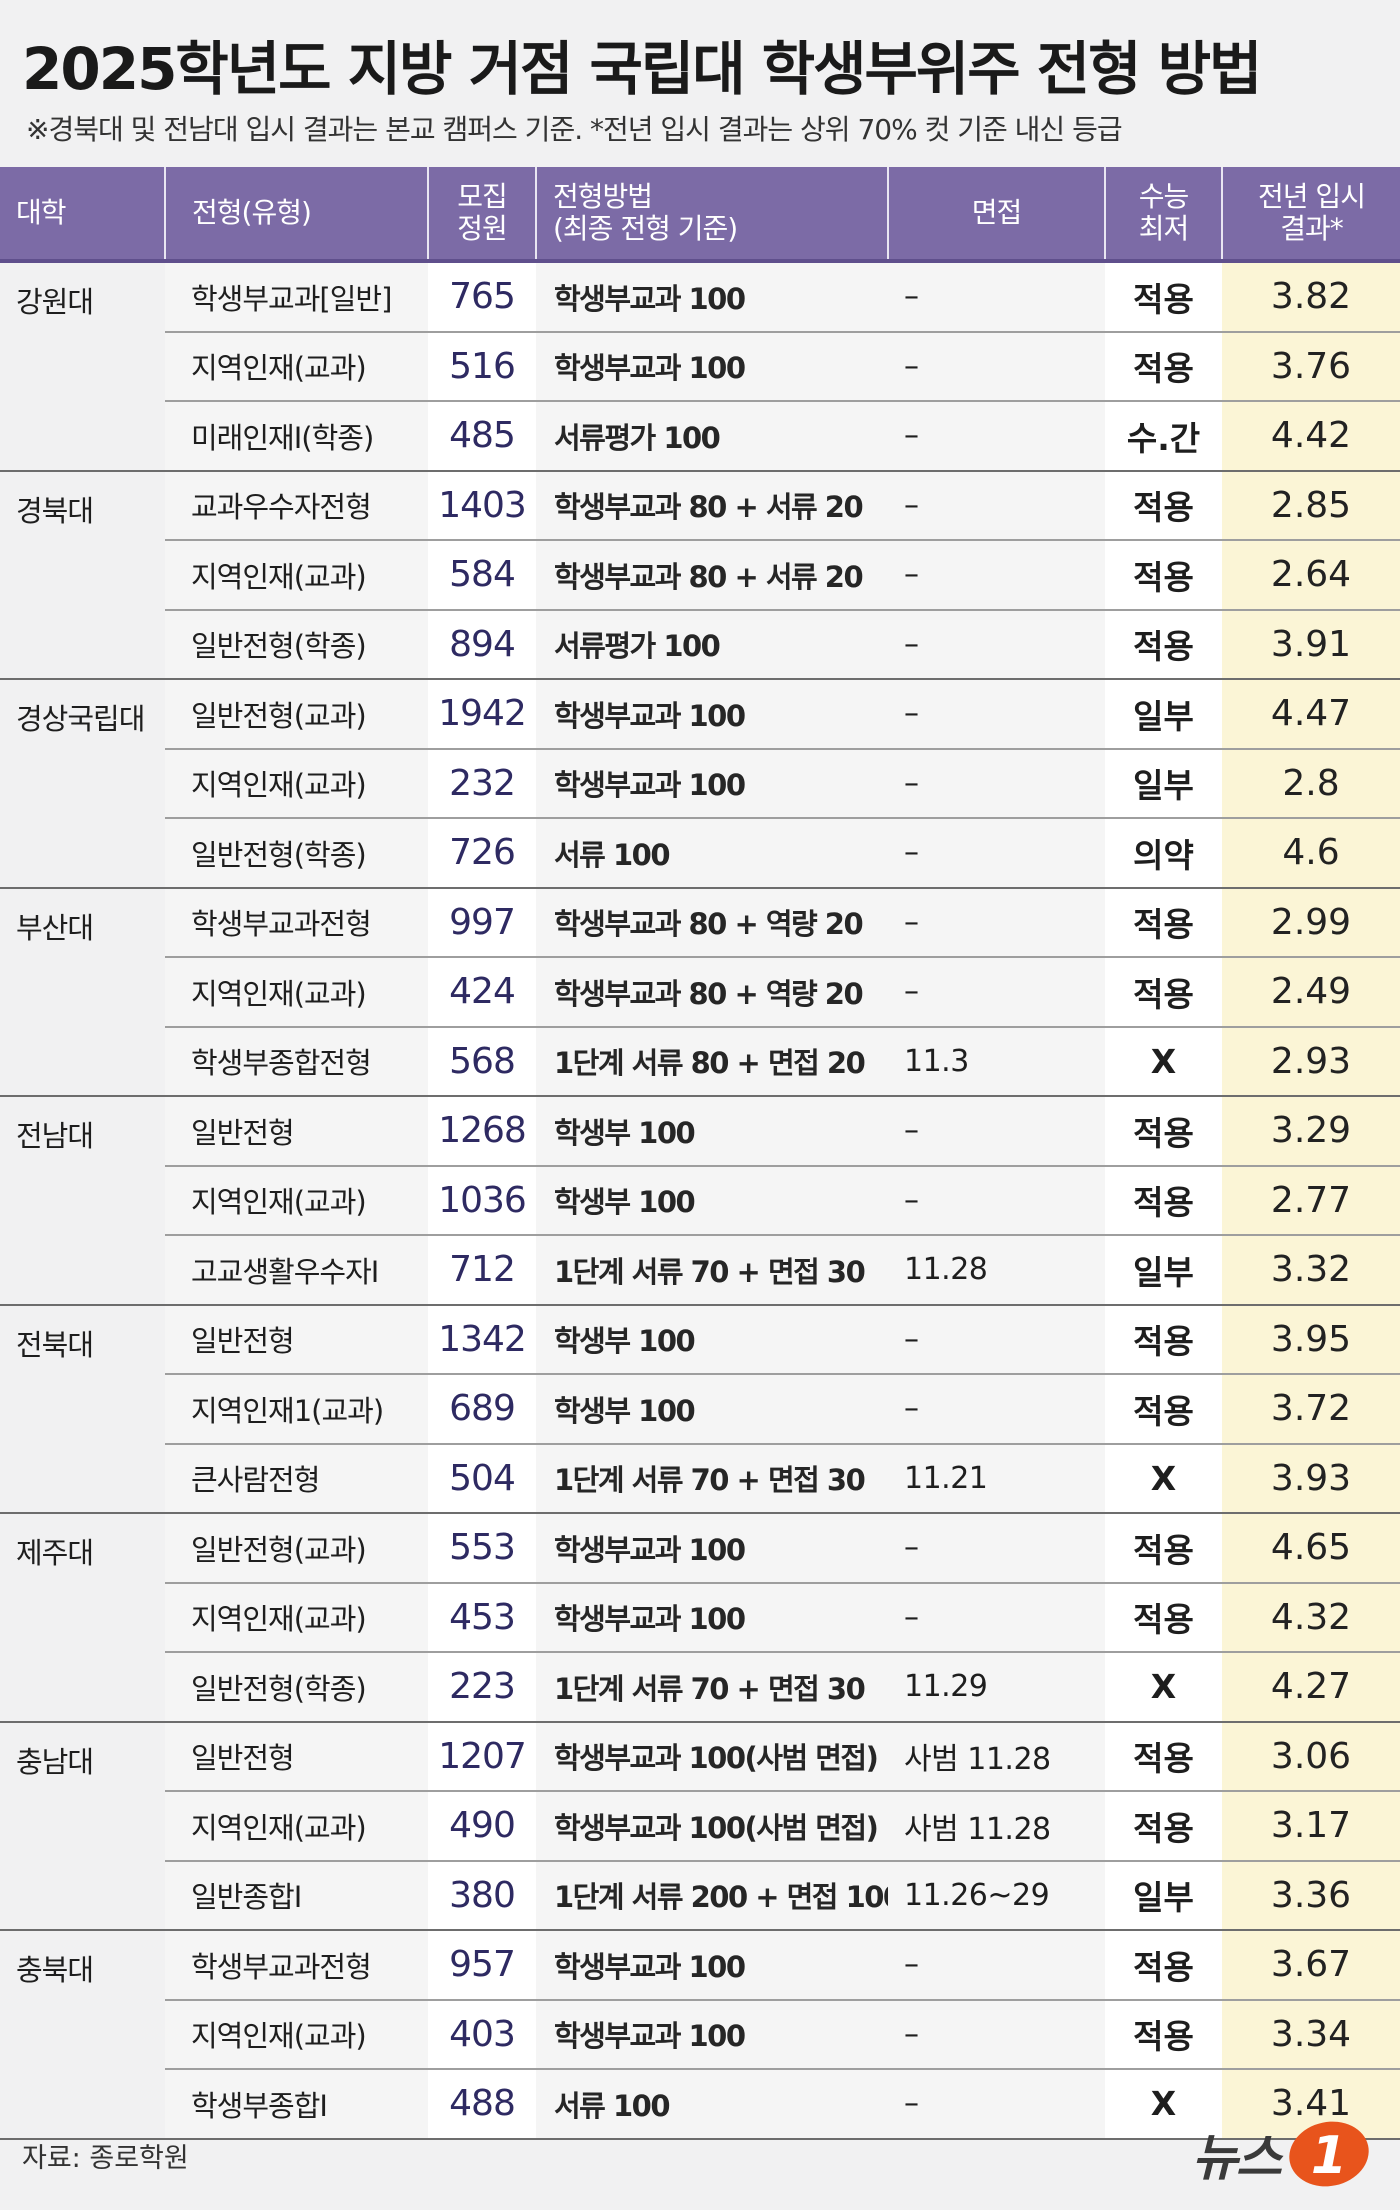 The width and height of the screenshot is (1400, 2210). What do you see at coordinates (296, 922) in the screenshot?
I see `admission-type: 학생부교과전형` at bounding box center [296, 922].